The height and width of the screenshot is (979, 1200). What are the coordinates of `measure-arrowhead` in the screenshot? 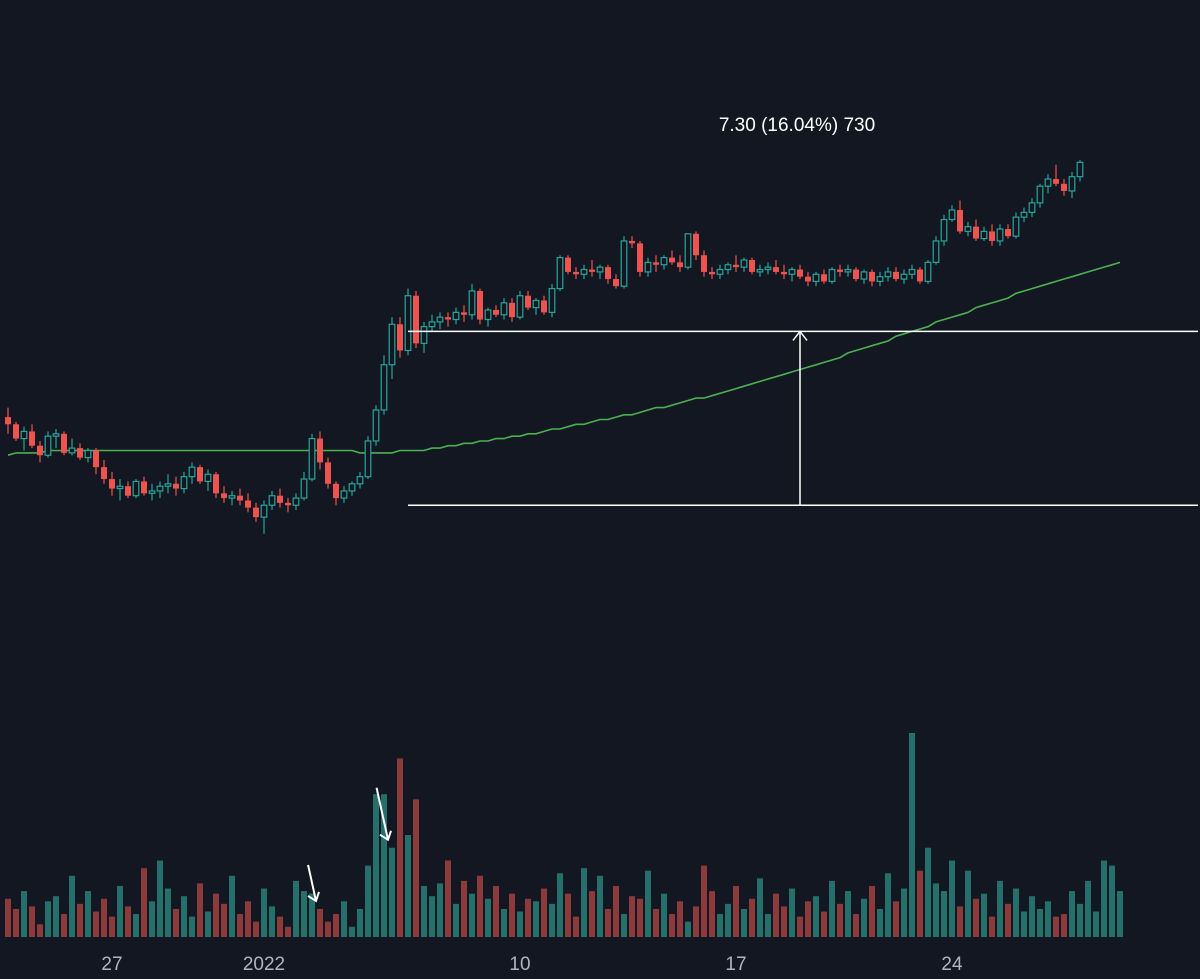 It's located at (800, 335).